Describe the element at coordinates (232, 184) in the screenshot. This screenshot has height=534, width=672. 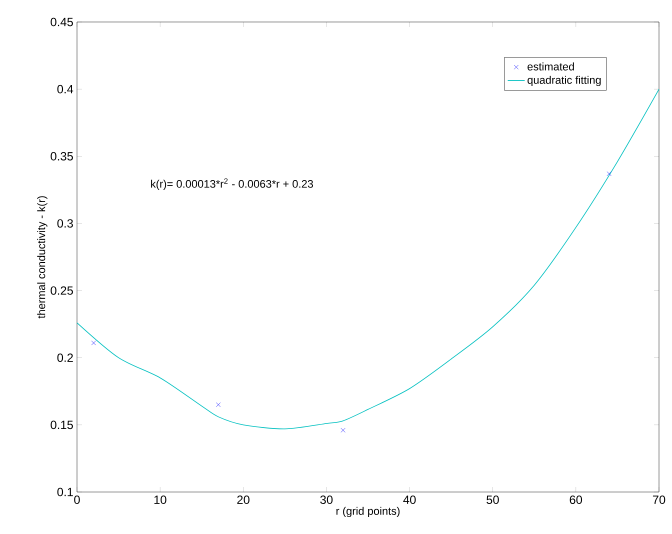
I see `annotation: k(r)= 0.00013*r$^{2}$ - 0.0063*r + 0.23` at that location.